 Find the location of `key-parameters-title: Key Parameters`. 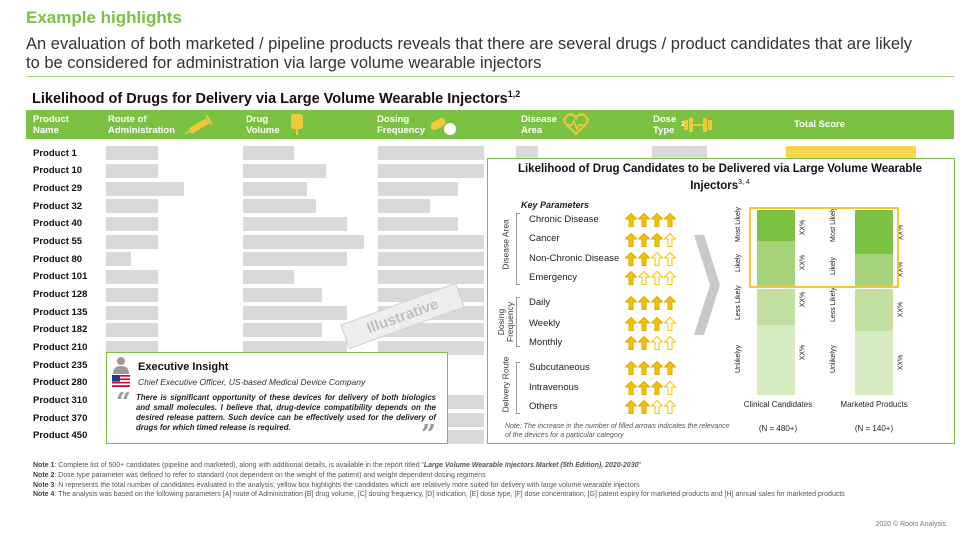

key-parameters-title: Key Parameters is located at coordinates (555, 205).